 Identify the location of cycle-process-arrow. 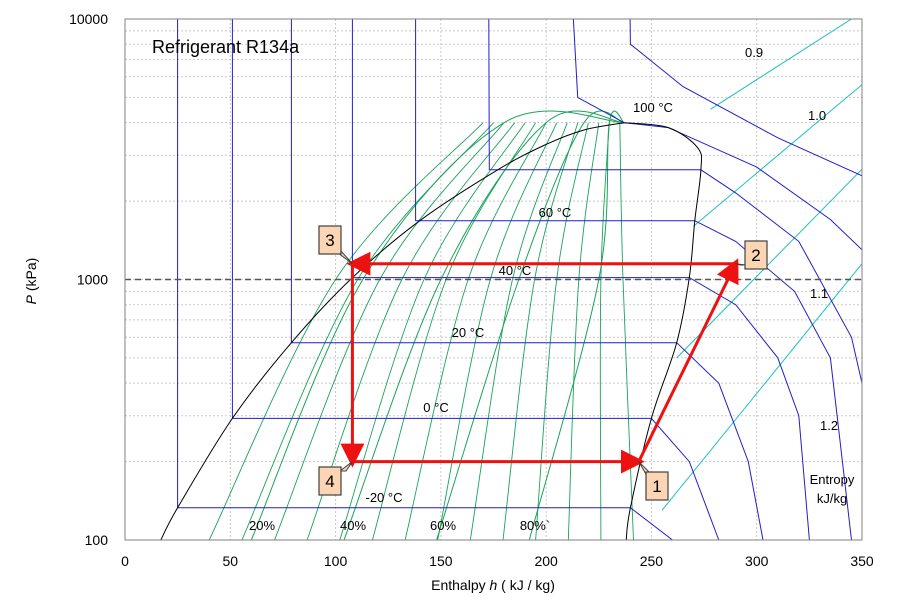
(688, 360).